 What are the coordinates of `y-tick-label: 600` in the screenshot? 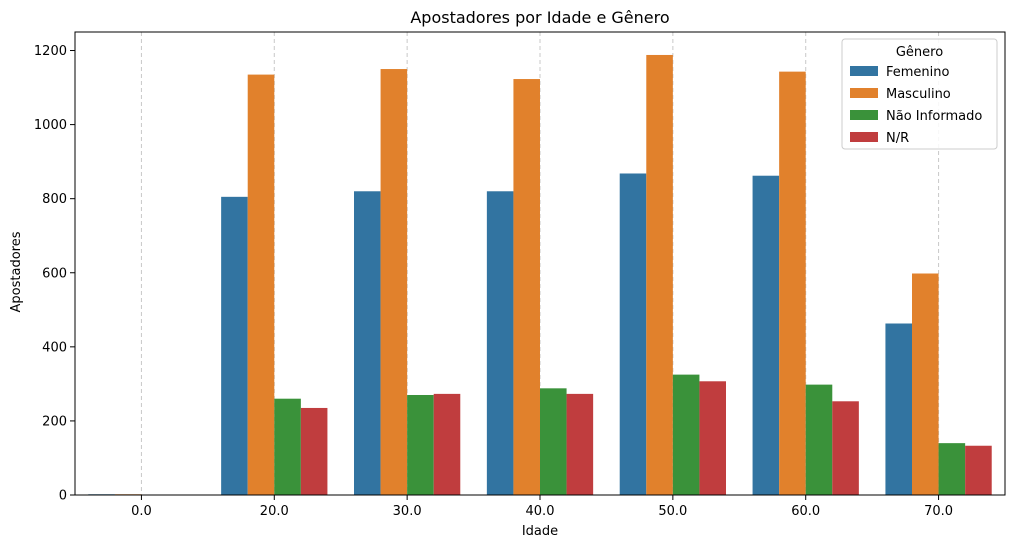 It's located at (54, 273).